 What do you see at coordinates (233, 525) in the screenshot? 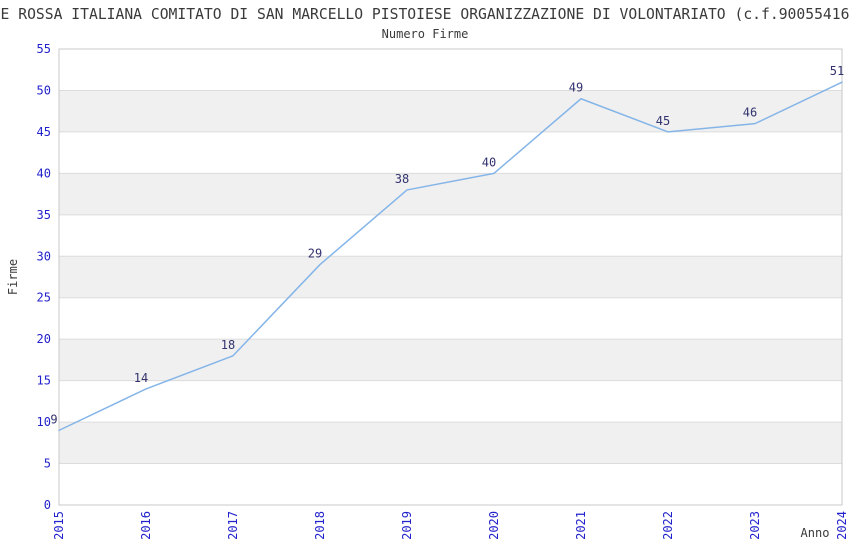
I see `x-tick-label: 2017` at bounding box center [233, 525].